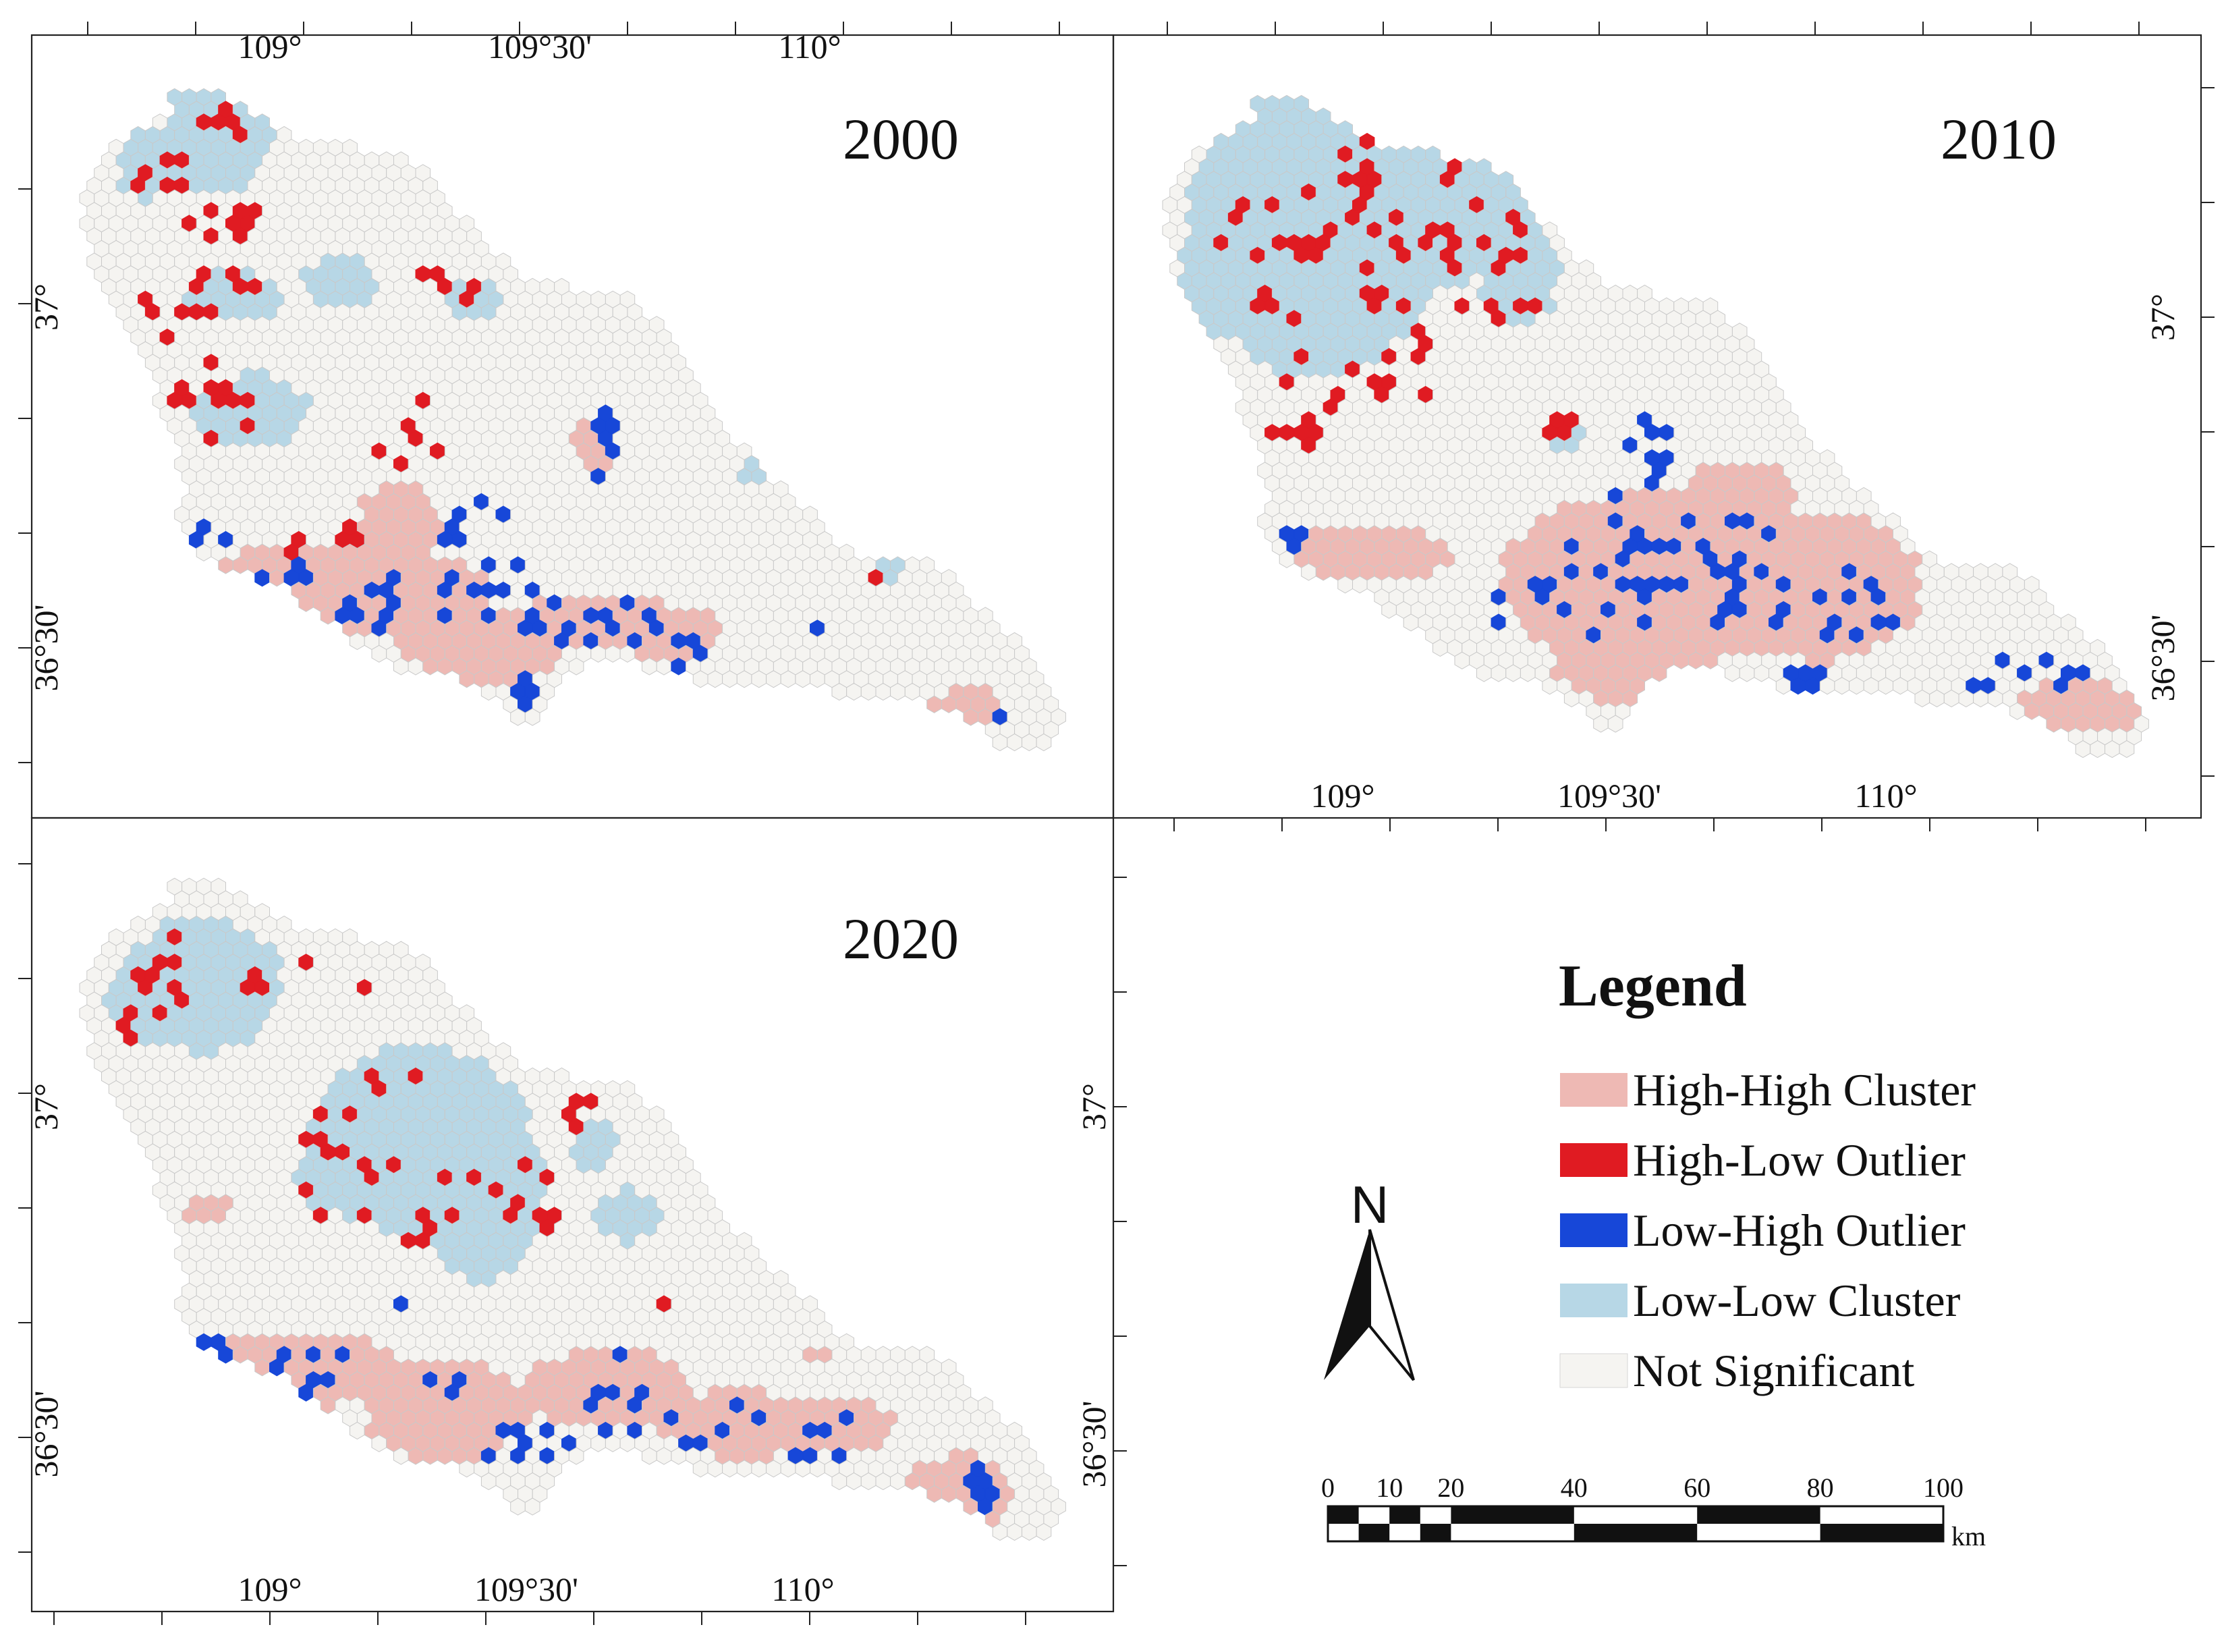  Describe the element at coordinates (809, 46) in the screenshot. I see `lon-label-2000-110: 110°` at that location.